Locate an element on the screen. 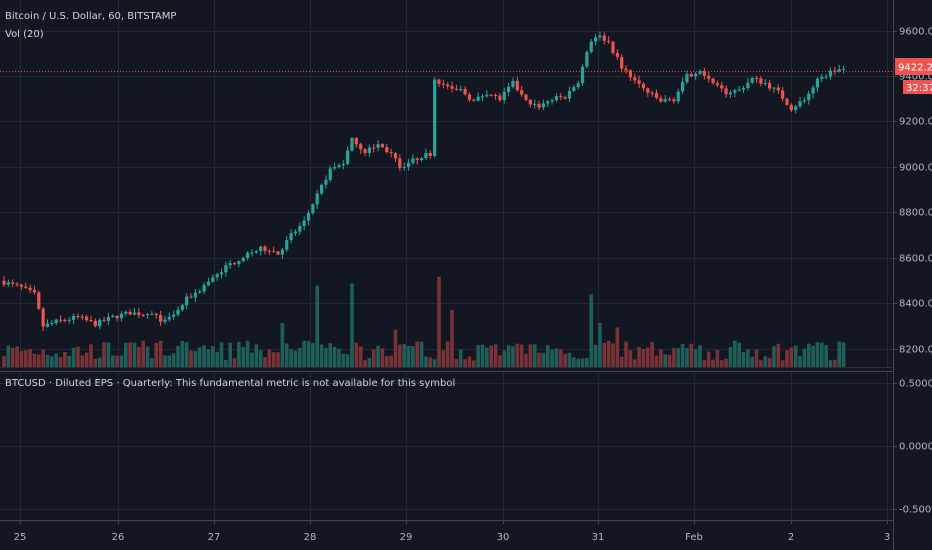 The height and width of the screenshot is (550, 932). symbol-title: Bitcoin / U.S. Dollar, 60, BITSTAMP is located at coordinates (91, 16).